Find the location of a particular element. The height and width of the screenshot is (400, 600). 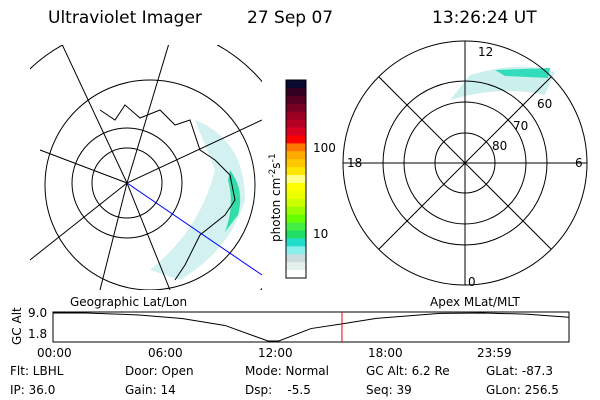

colorbar-exp1: -2 is located at coordinates (273, 173).